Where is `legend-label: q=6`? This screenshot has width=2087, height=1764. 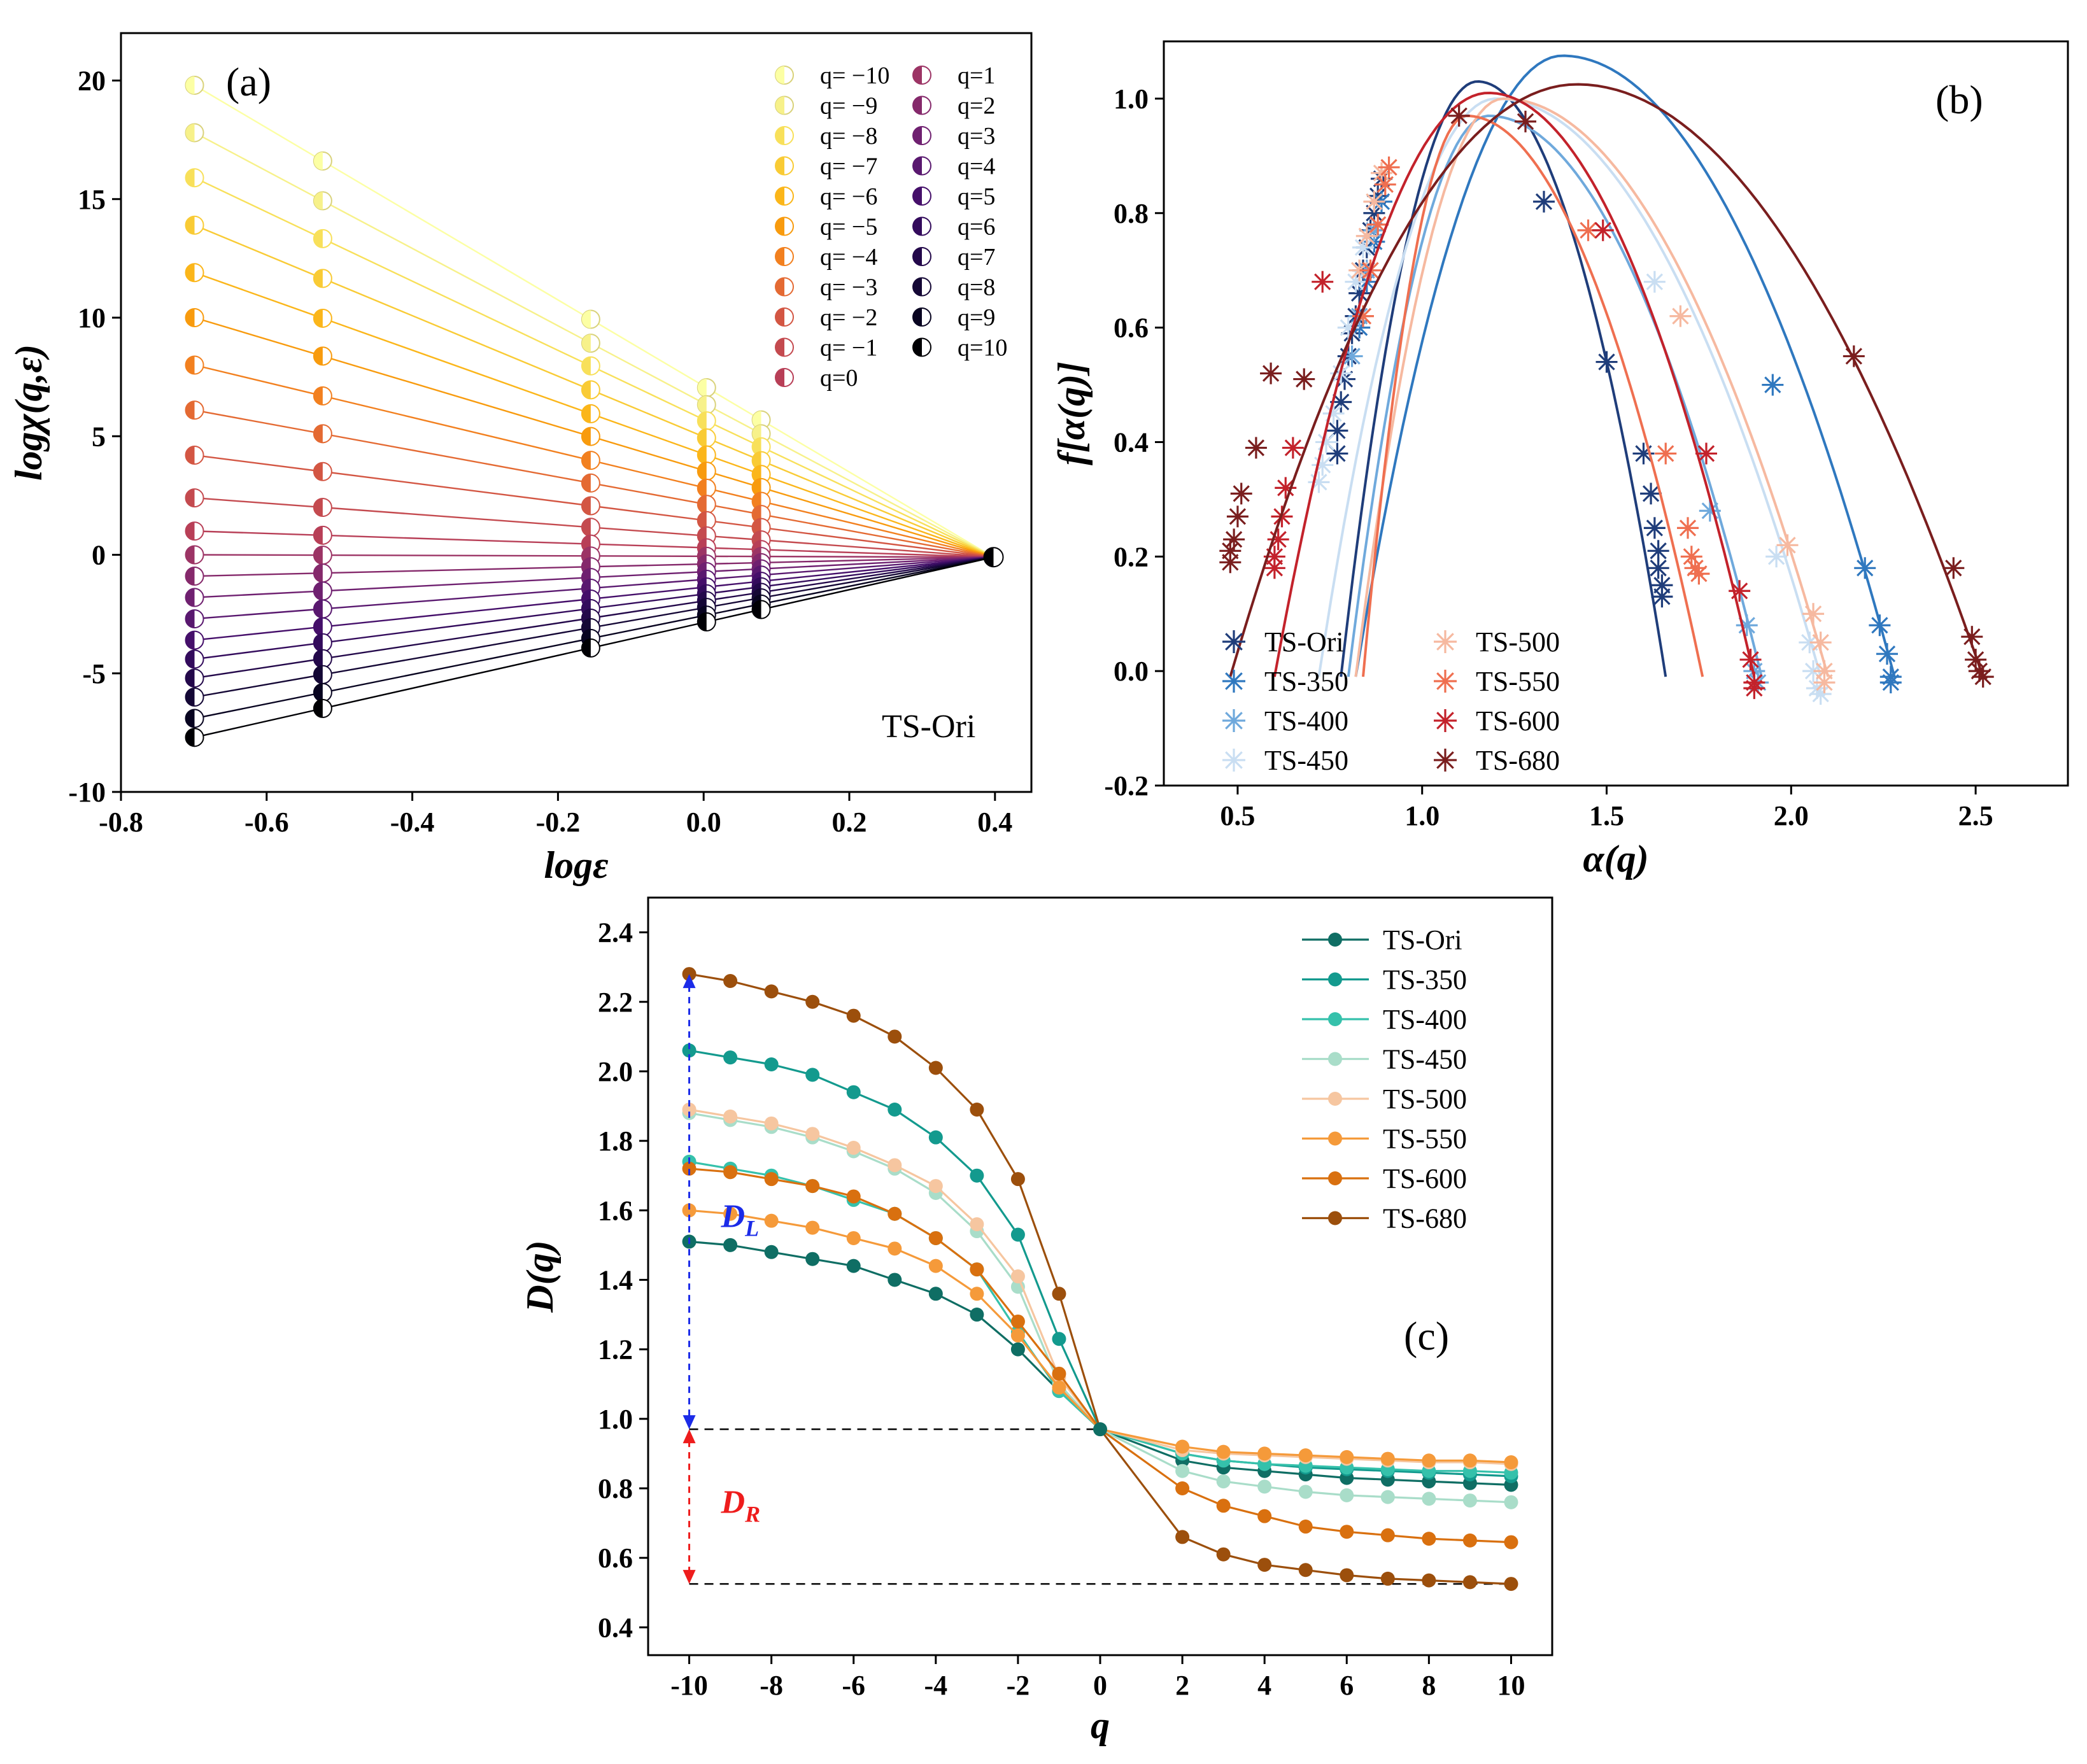 legend-label: q=6 is located at coordinates (976, 228).